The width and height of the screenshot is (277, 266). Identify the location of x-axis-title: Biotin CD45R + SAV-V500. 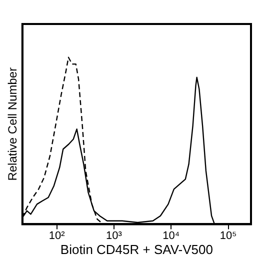
(136, 249).